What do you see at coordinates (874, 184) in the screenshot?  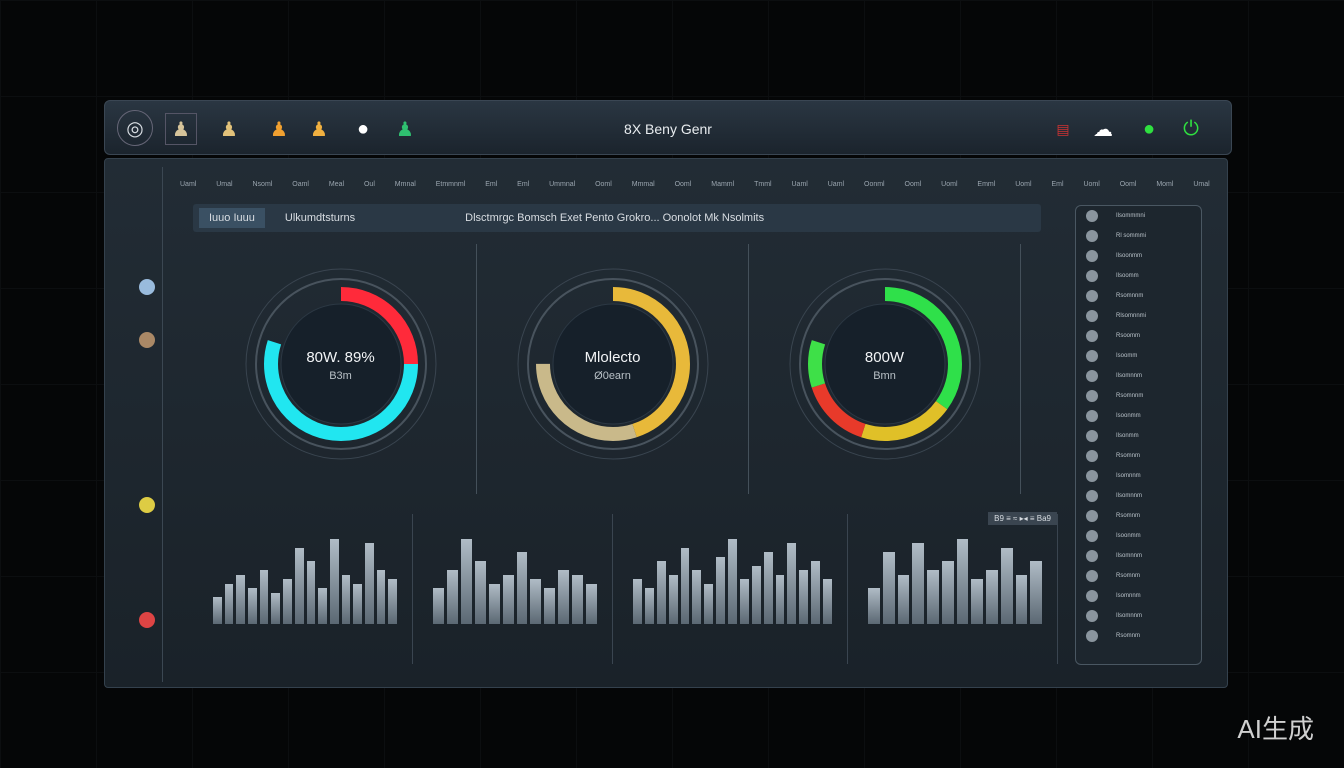 I see `column-header: Oonml` at bounding box center [874, 184].